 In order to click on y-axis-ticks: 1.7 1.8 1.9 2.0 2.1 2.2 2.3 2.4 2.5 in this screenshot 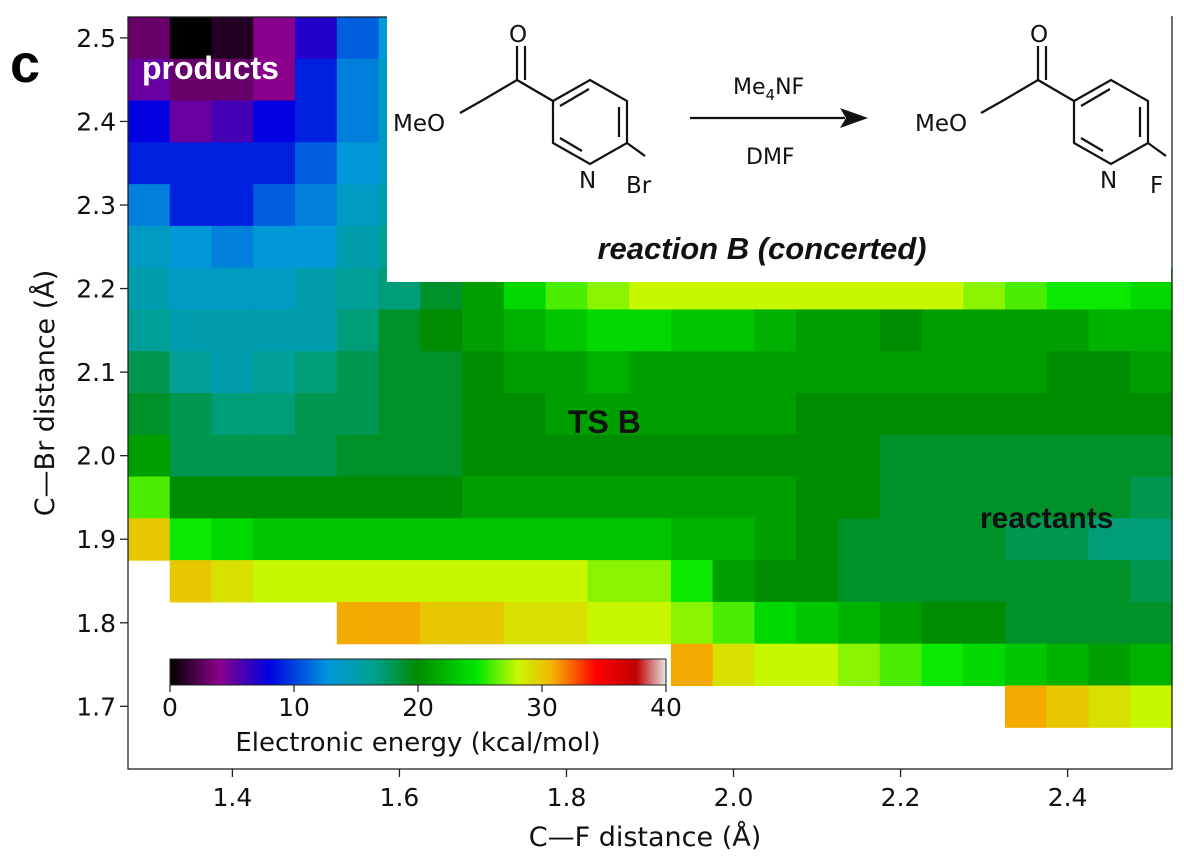, I will do `click(102, 372)`.